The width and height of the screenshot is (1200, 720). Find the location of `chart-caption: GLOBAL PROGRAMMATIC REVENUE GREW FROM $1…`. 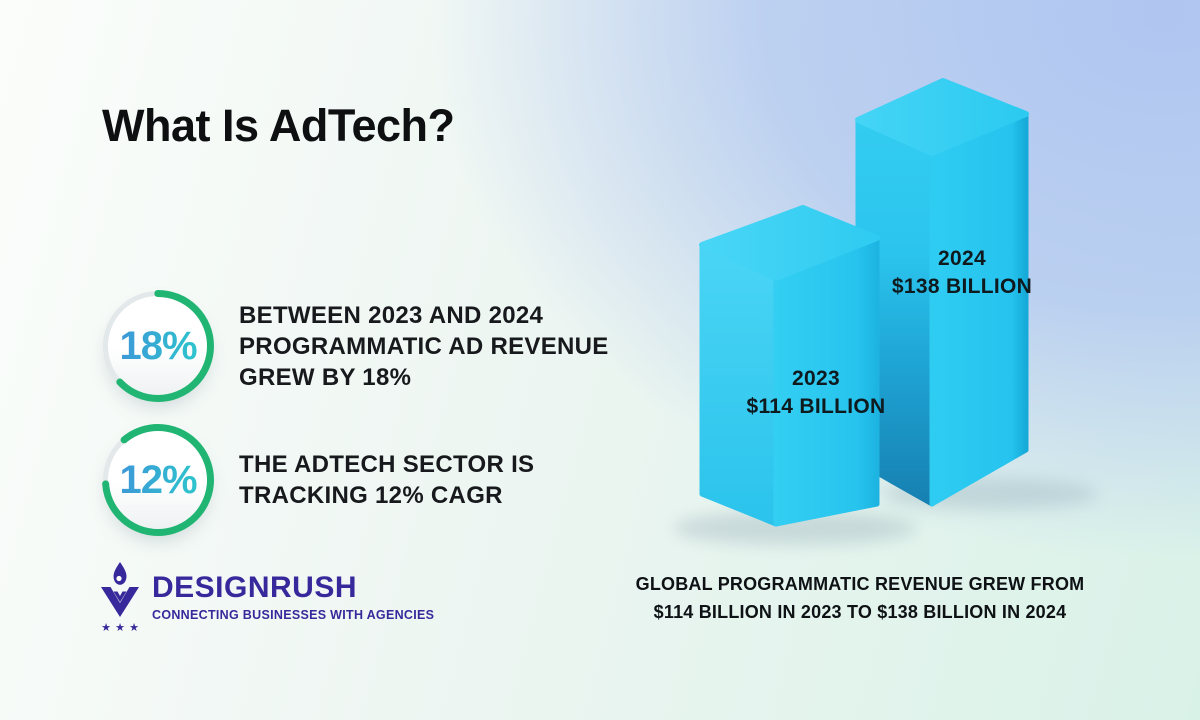

chart-caption: GLOBAL PROGRAMMATIC REVENUE GREW FROM $1… is located at coordinates (860, 598).